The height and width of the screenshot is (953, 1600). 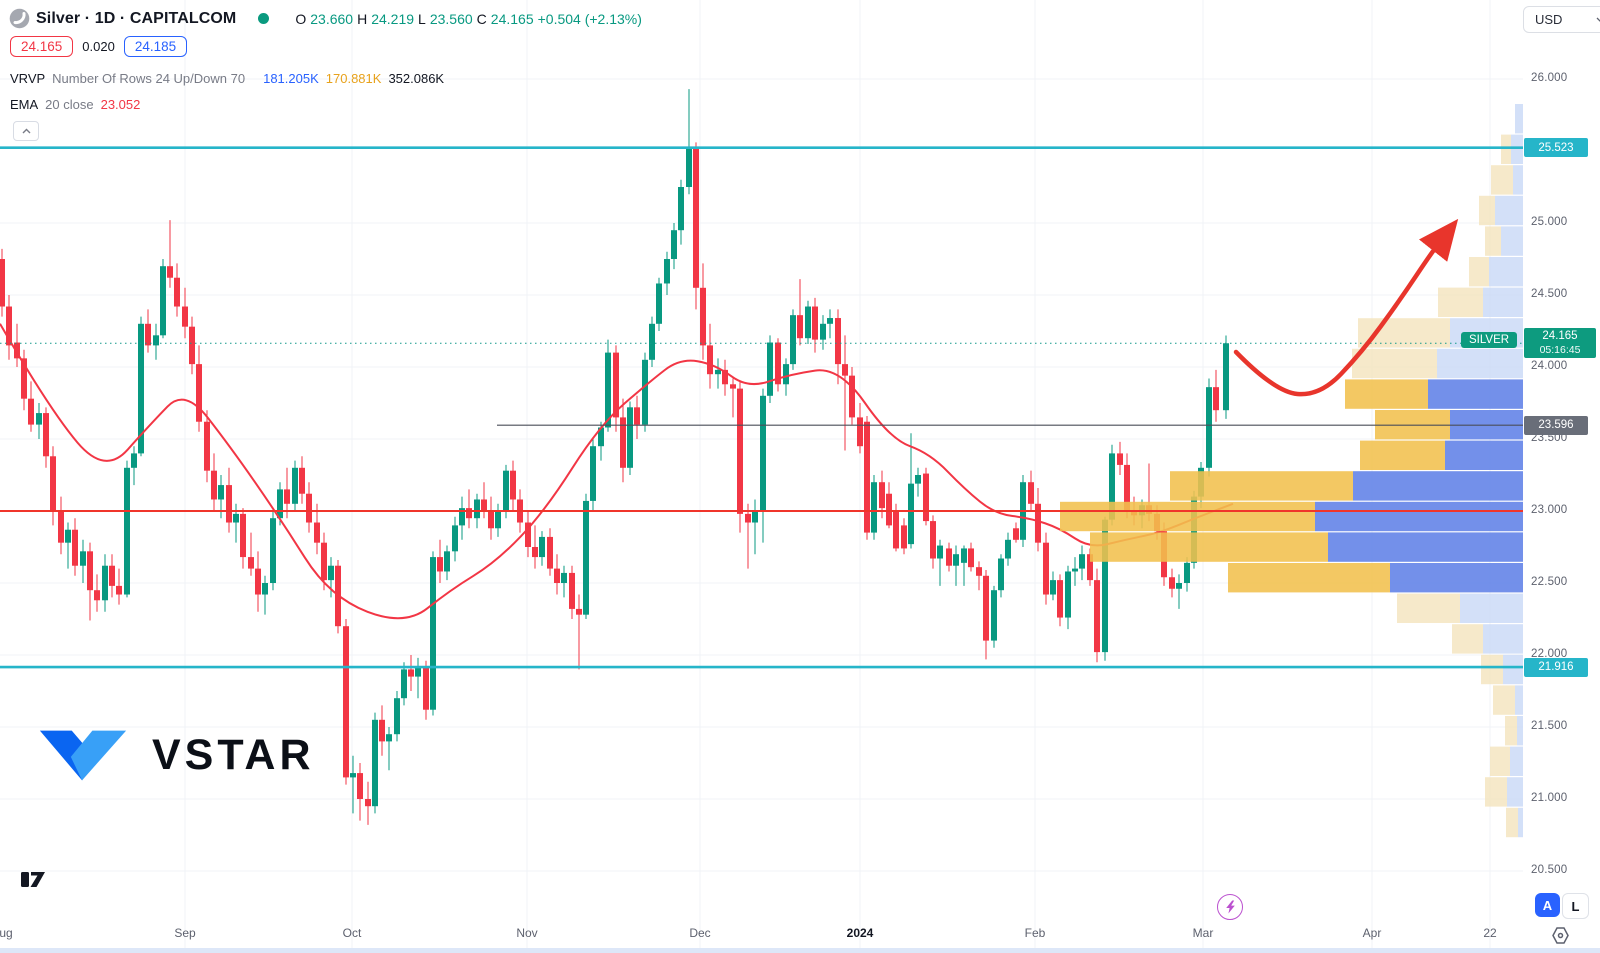 What do you see at coordinates (800, 950) in the screenshot?
I see `bottom-border` at bounding box center [800, 950].